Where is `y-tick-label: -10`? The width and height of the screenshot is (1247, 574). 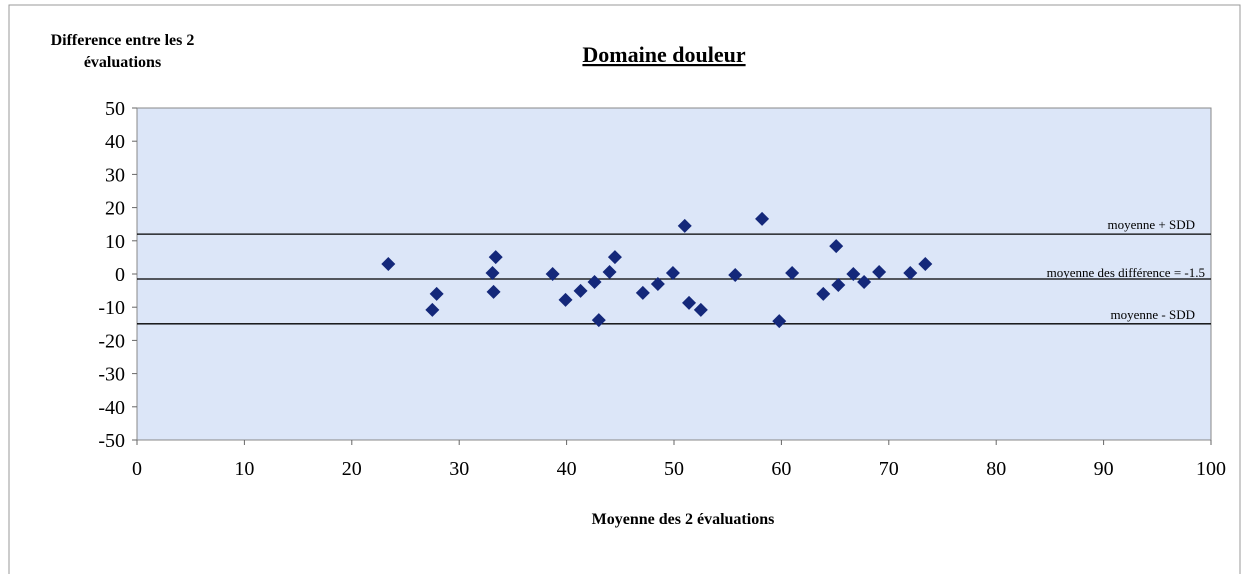 y-tick-label: -10 is located at coordinates (111, 308).